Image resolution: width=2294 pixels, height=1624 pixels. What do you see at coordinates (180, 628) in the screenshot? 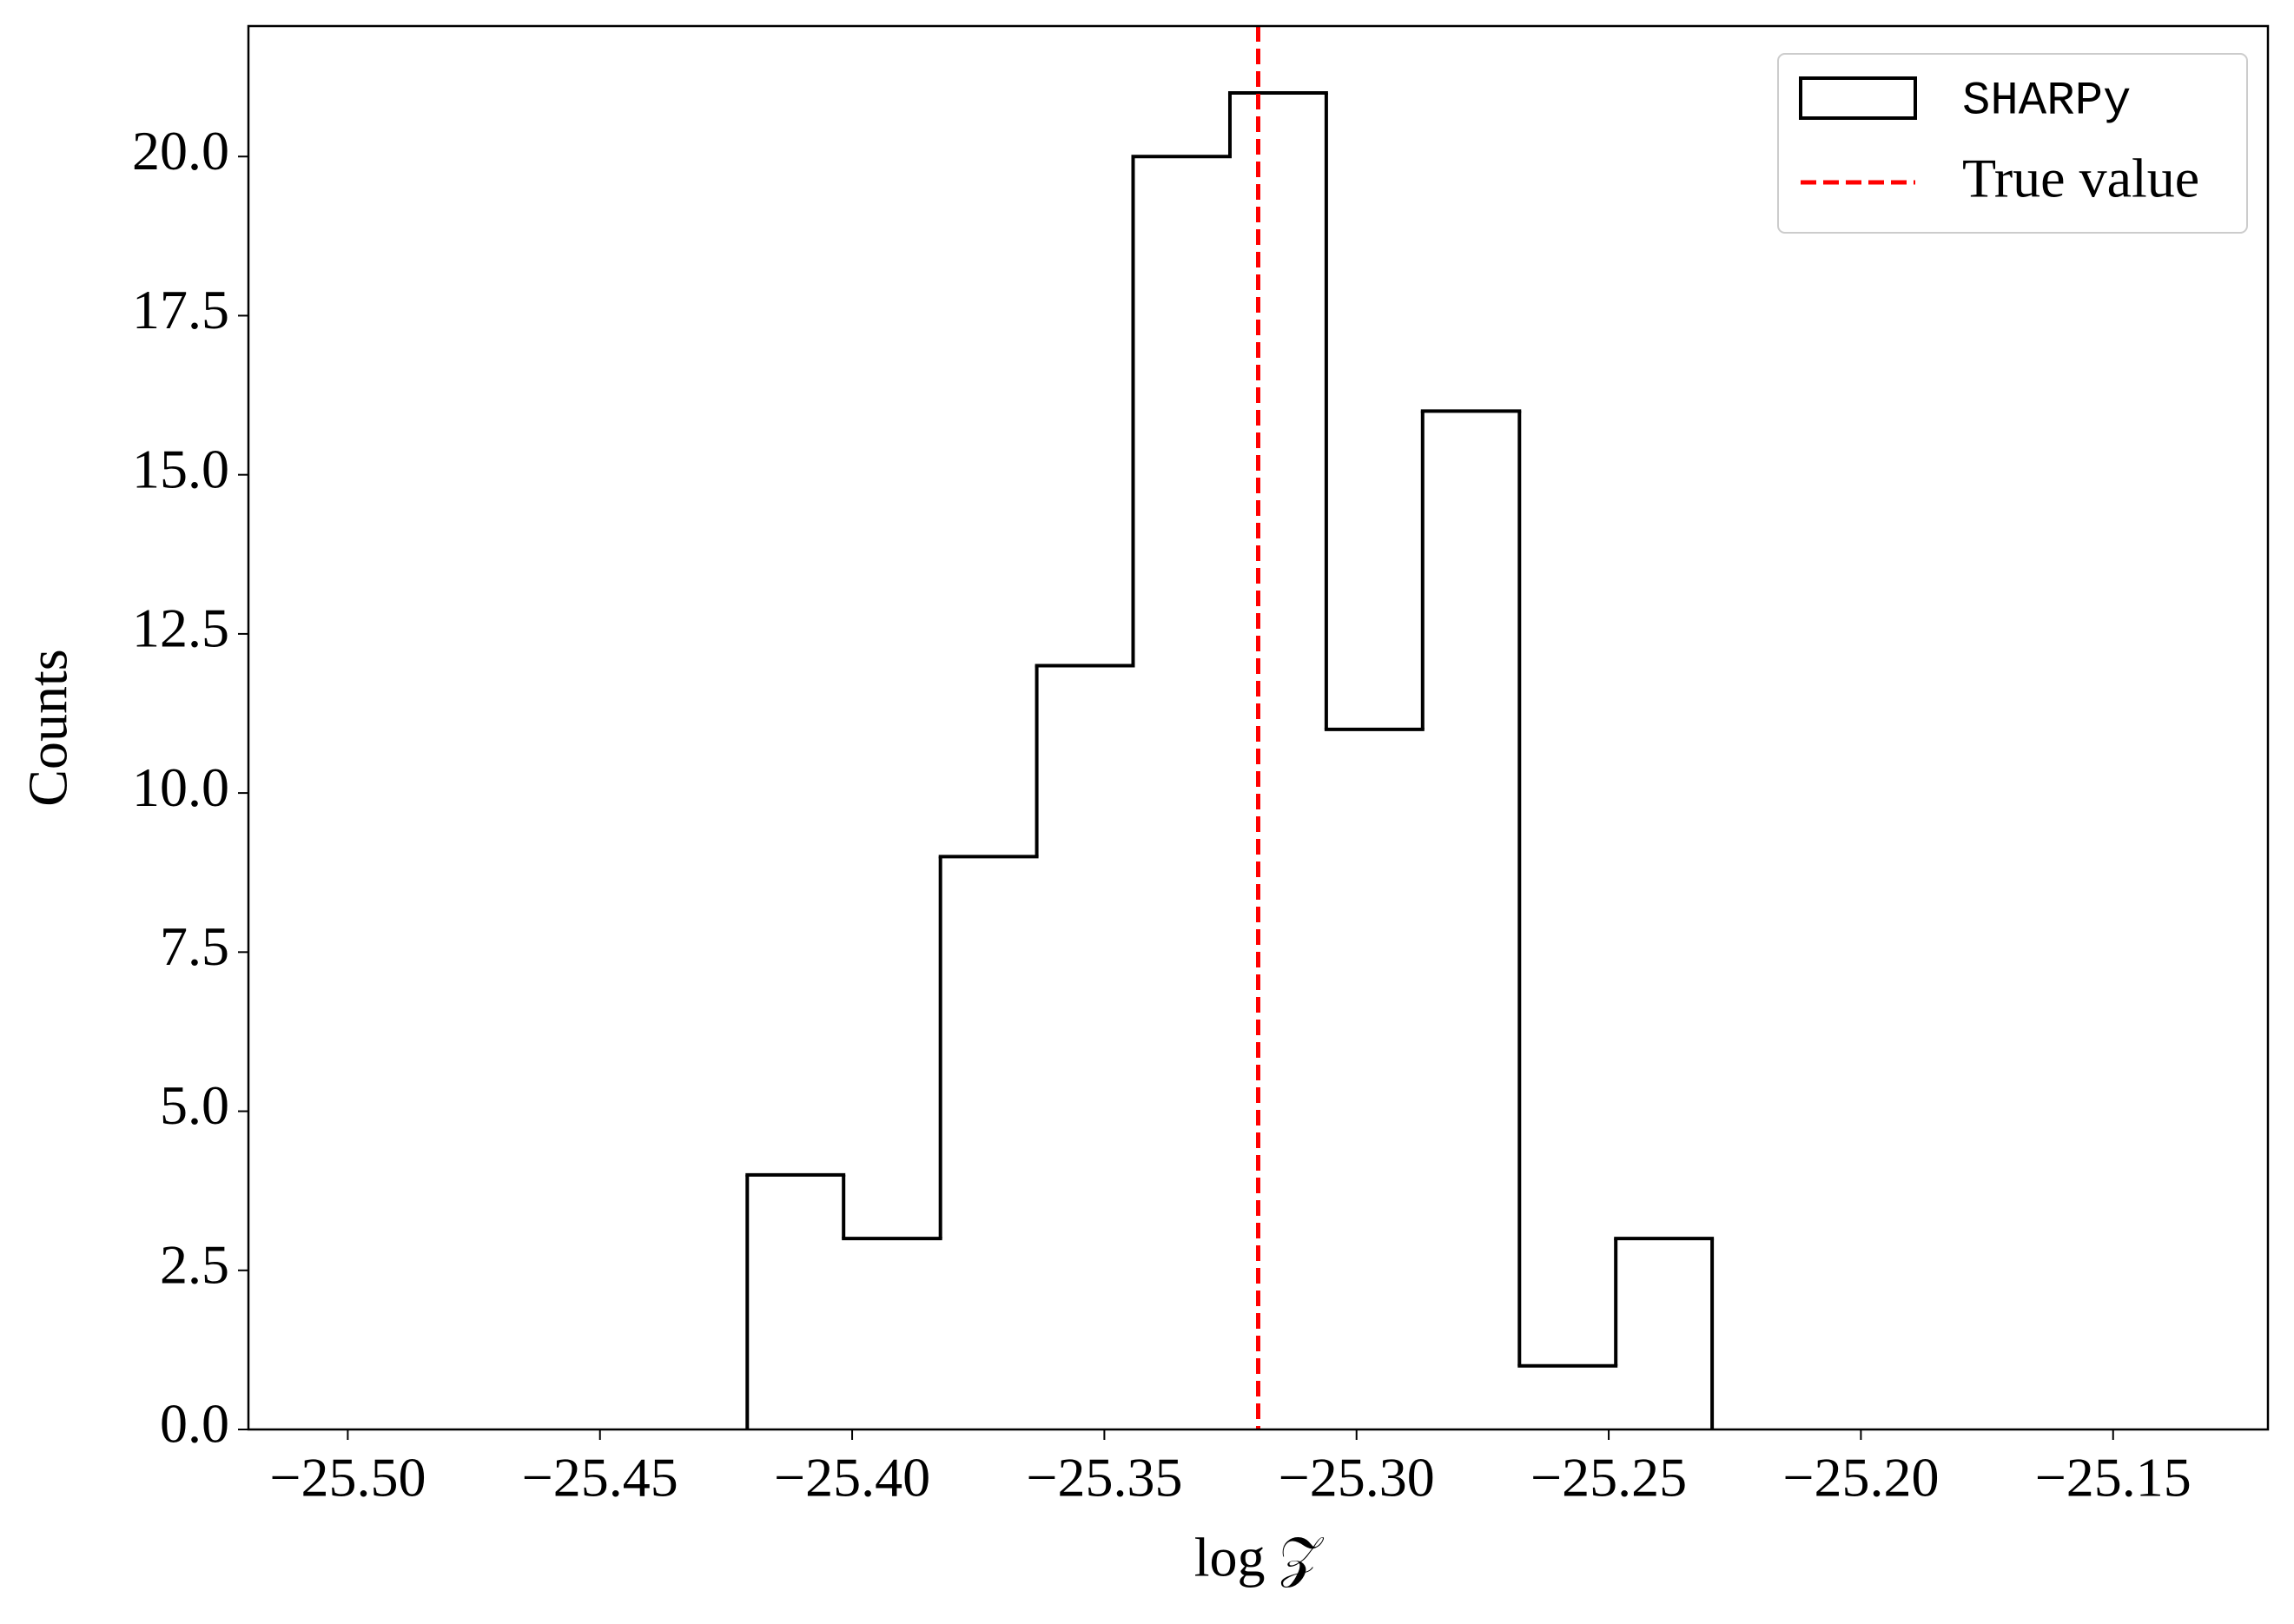
I see `y-tick-label: 12.5` at bounding box center [180, 628].